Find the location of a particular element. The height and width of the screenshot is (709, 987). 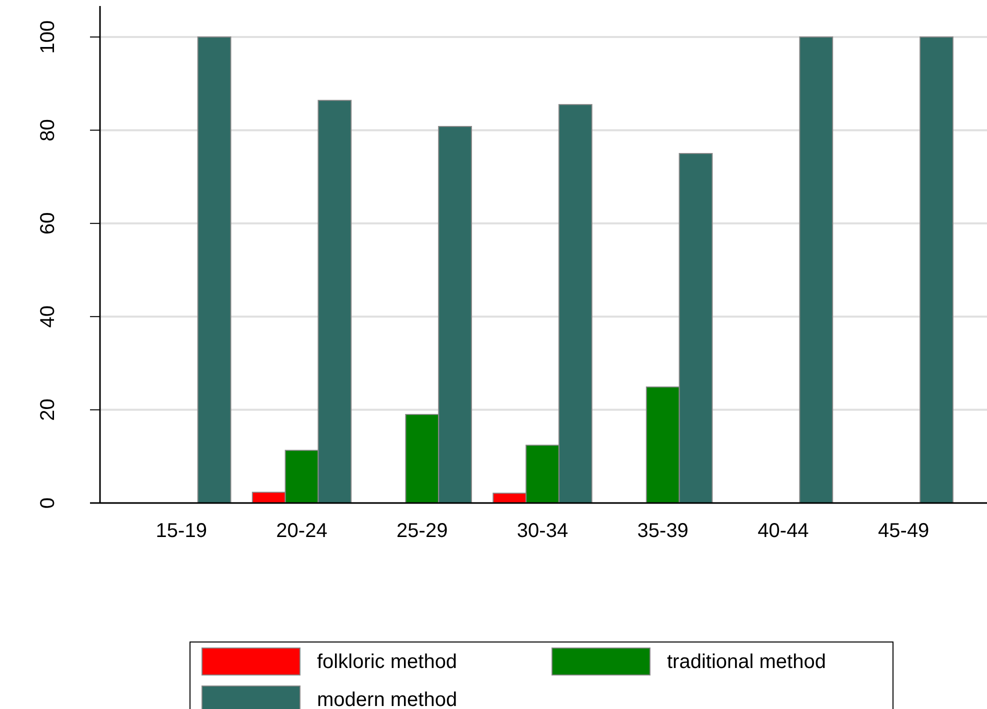

x-tick-label: 45-49 is located at coordinates (904, 531).